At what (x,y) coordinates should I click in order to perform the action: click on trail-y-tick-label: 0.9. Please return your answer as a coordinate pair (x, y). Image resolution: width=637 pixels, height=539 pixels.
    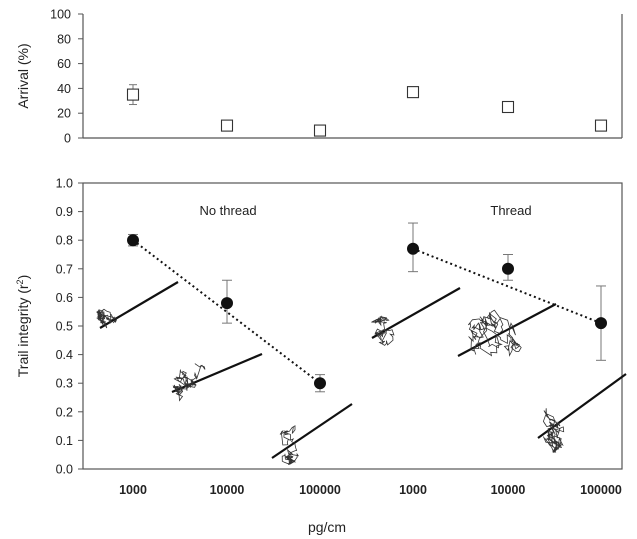
    Looking at the image, I should click on (64, 212).